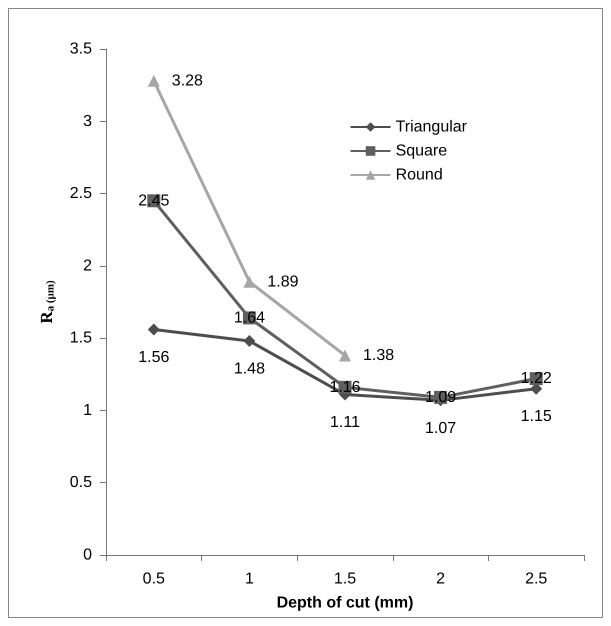 The height and width of the screenshot is (626, 611). Describe the element at coordinates (81, 483) in the screenshot. I see `y-tick-label: 0.5` at that location.